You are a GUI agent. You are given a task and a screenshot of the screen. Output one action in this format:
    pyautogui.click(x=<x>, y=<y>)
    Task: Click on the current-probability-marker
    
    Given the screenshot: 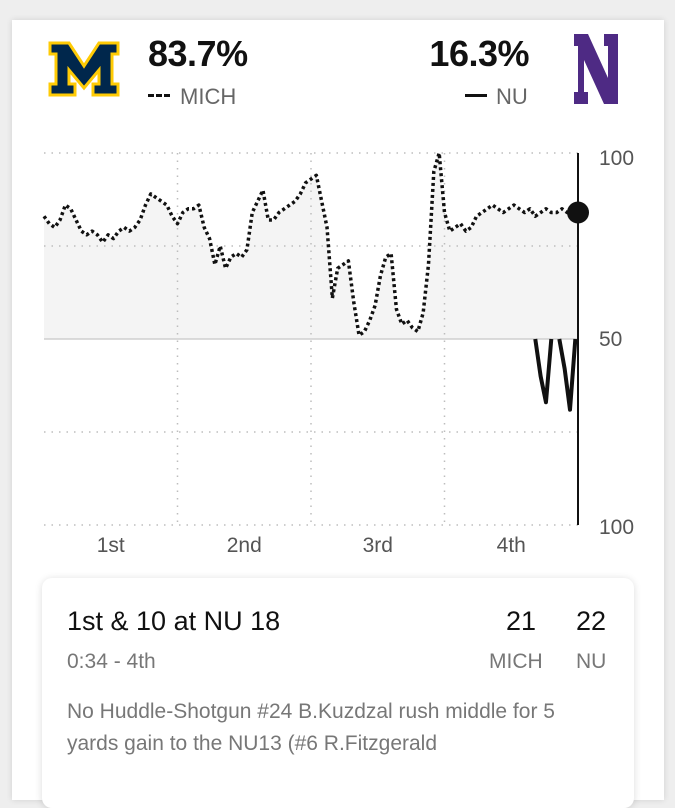 What is the action you would take?
    pyautogui.click(x=578, y=212)
    